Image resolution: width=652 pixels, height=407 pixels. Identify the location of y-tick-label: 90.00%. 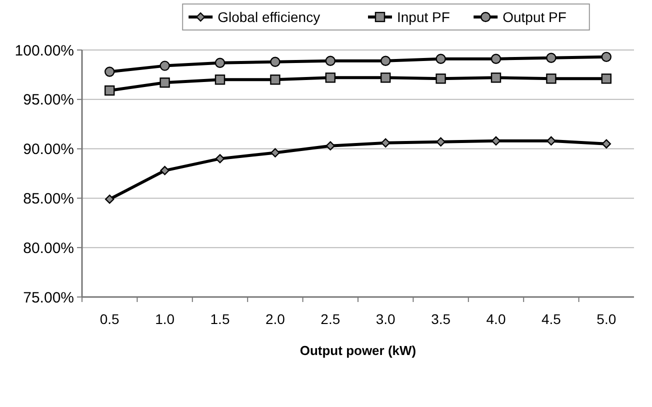
(48, 149).